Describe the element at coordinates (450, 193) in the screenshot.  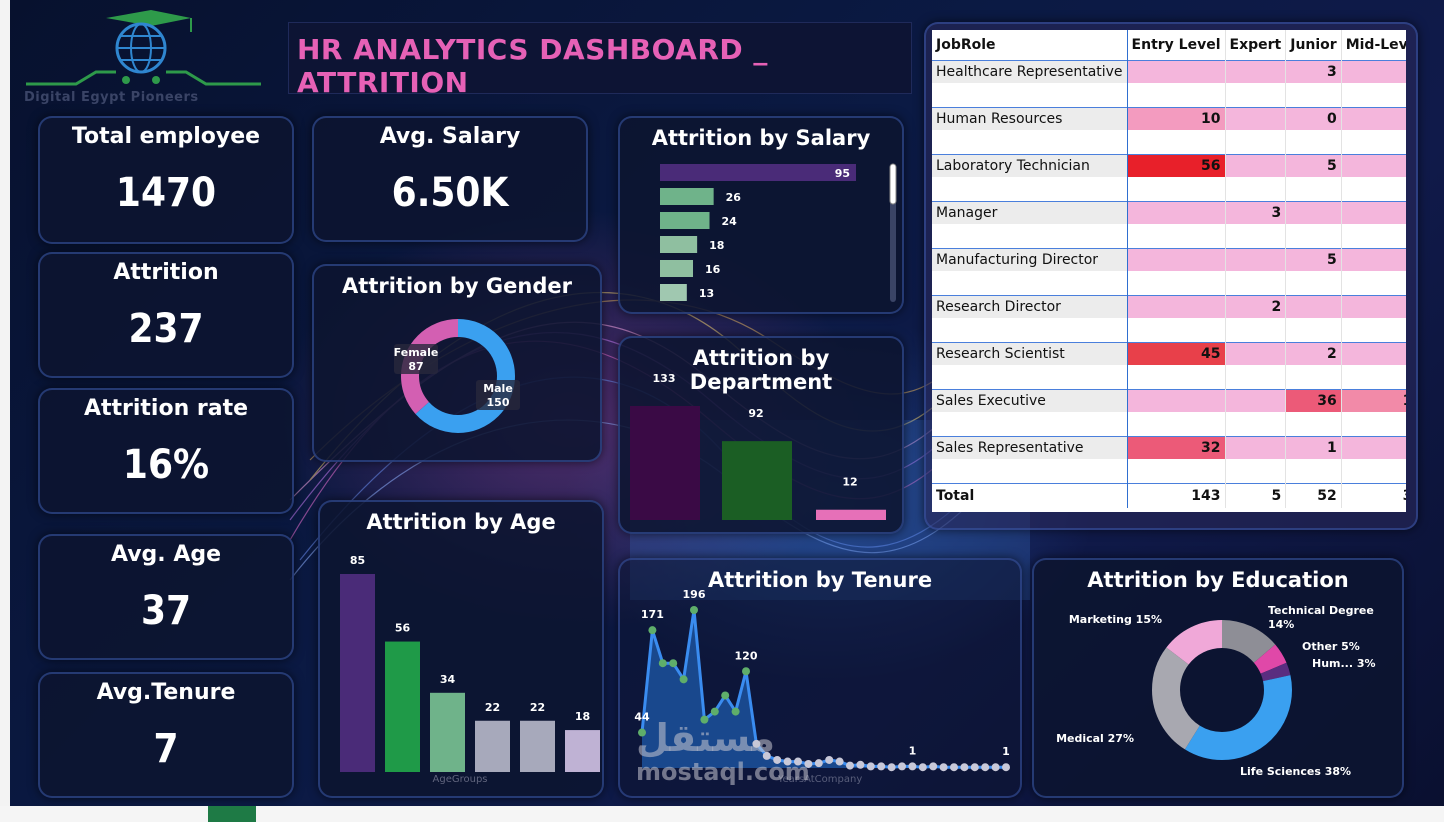
I see `kpi-value: 6.50K` at that location.